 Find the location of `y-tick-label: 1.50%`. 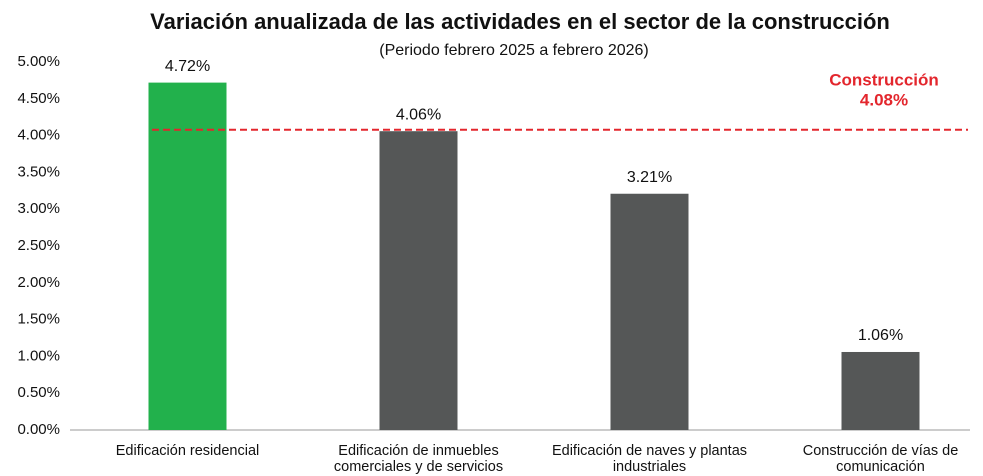

y-tick-label: 1.50% is located at coordinates (38, 319).